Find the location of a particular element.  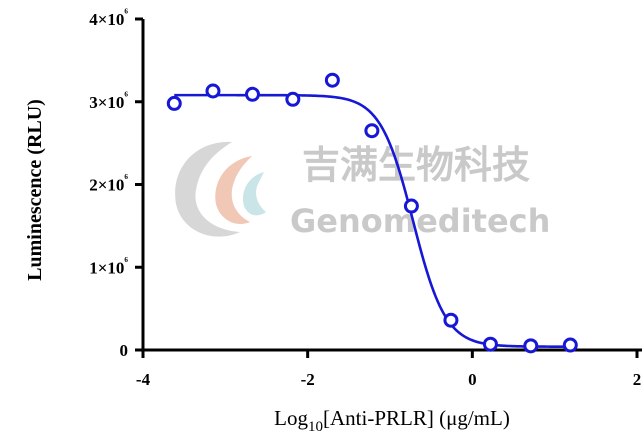

y-axis: 0 1×10⁶ 2×10⁶ 3×10⁶ 4×10⁶ is located at coordinates (117, 183).